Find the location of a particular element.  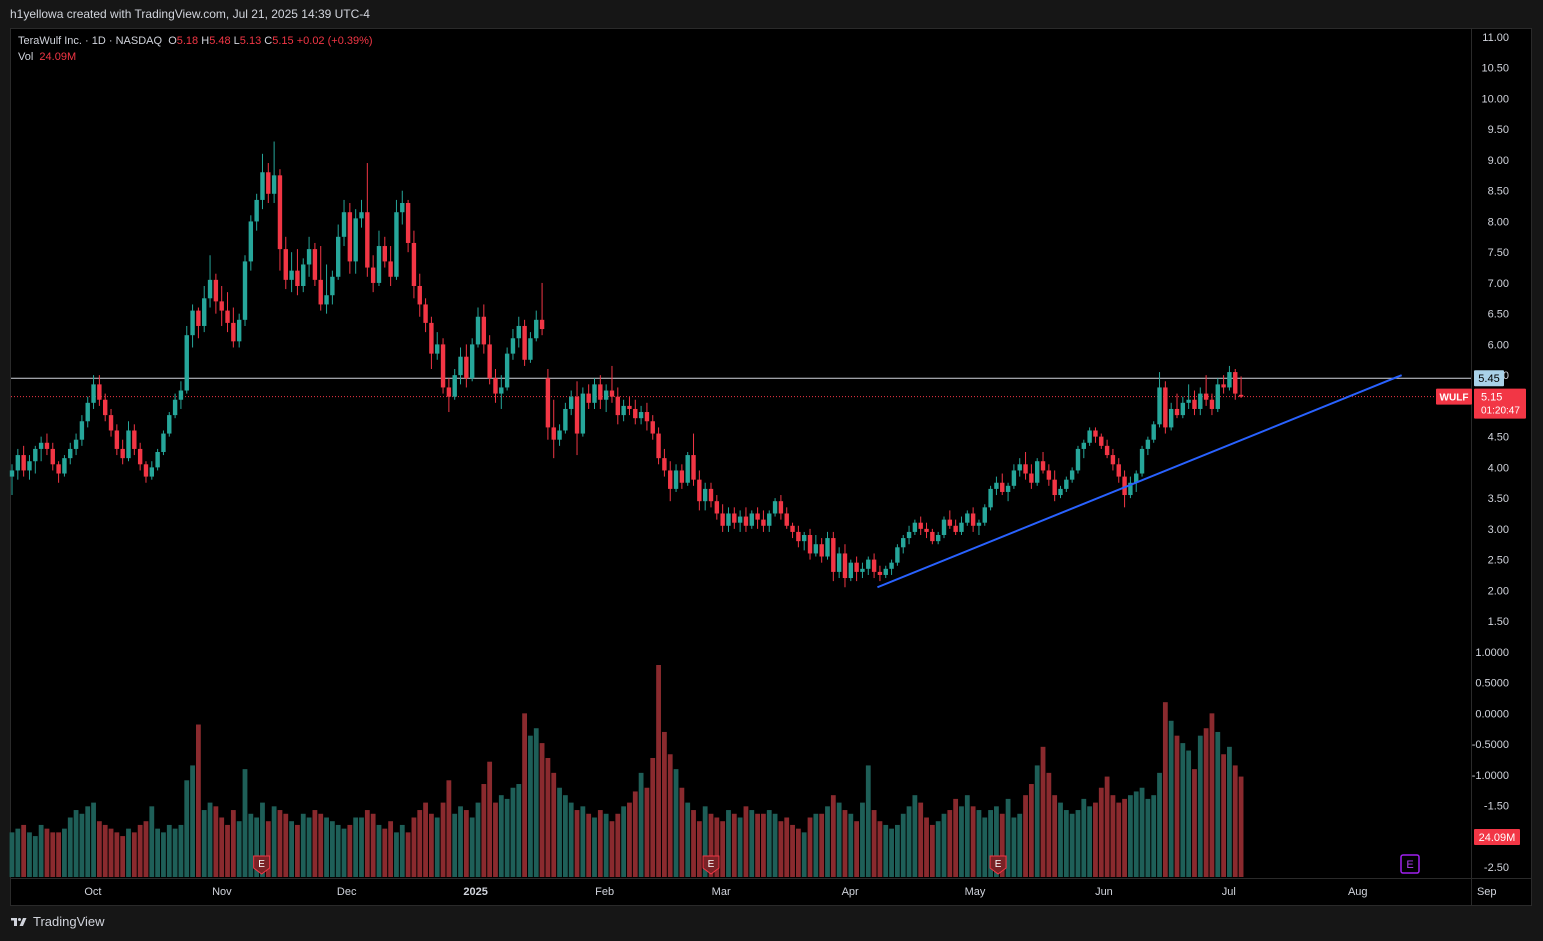

price-tick-label: 2.50 is located at coordinates (1498, 561).